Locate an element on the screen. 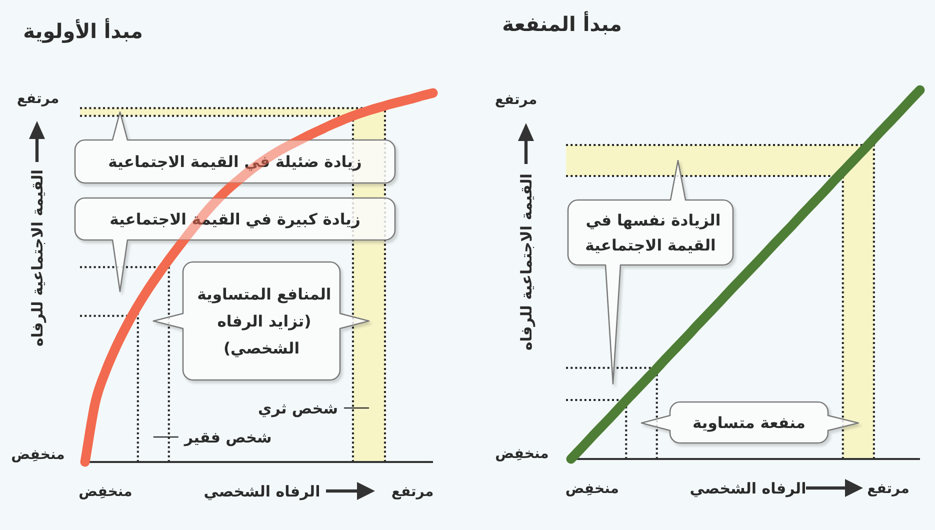 The width and height of the screenshot is (935, 530). annotation: منفعة متساوية is located at coordinates (749, 423).